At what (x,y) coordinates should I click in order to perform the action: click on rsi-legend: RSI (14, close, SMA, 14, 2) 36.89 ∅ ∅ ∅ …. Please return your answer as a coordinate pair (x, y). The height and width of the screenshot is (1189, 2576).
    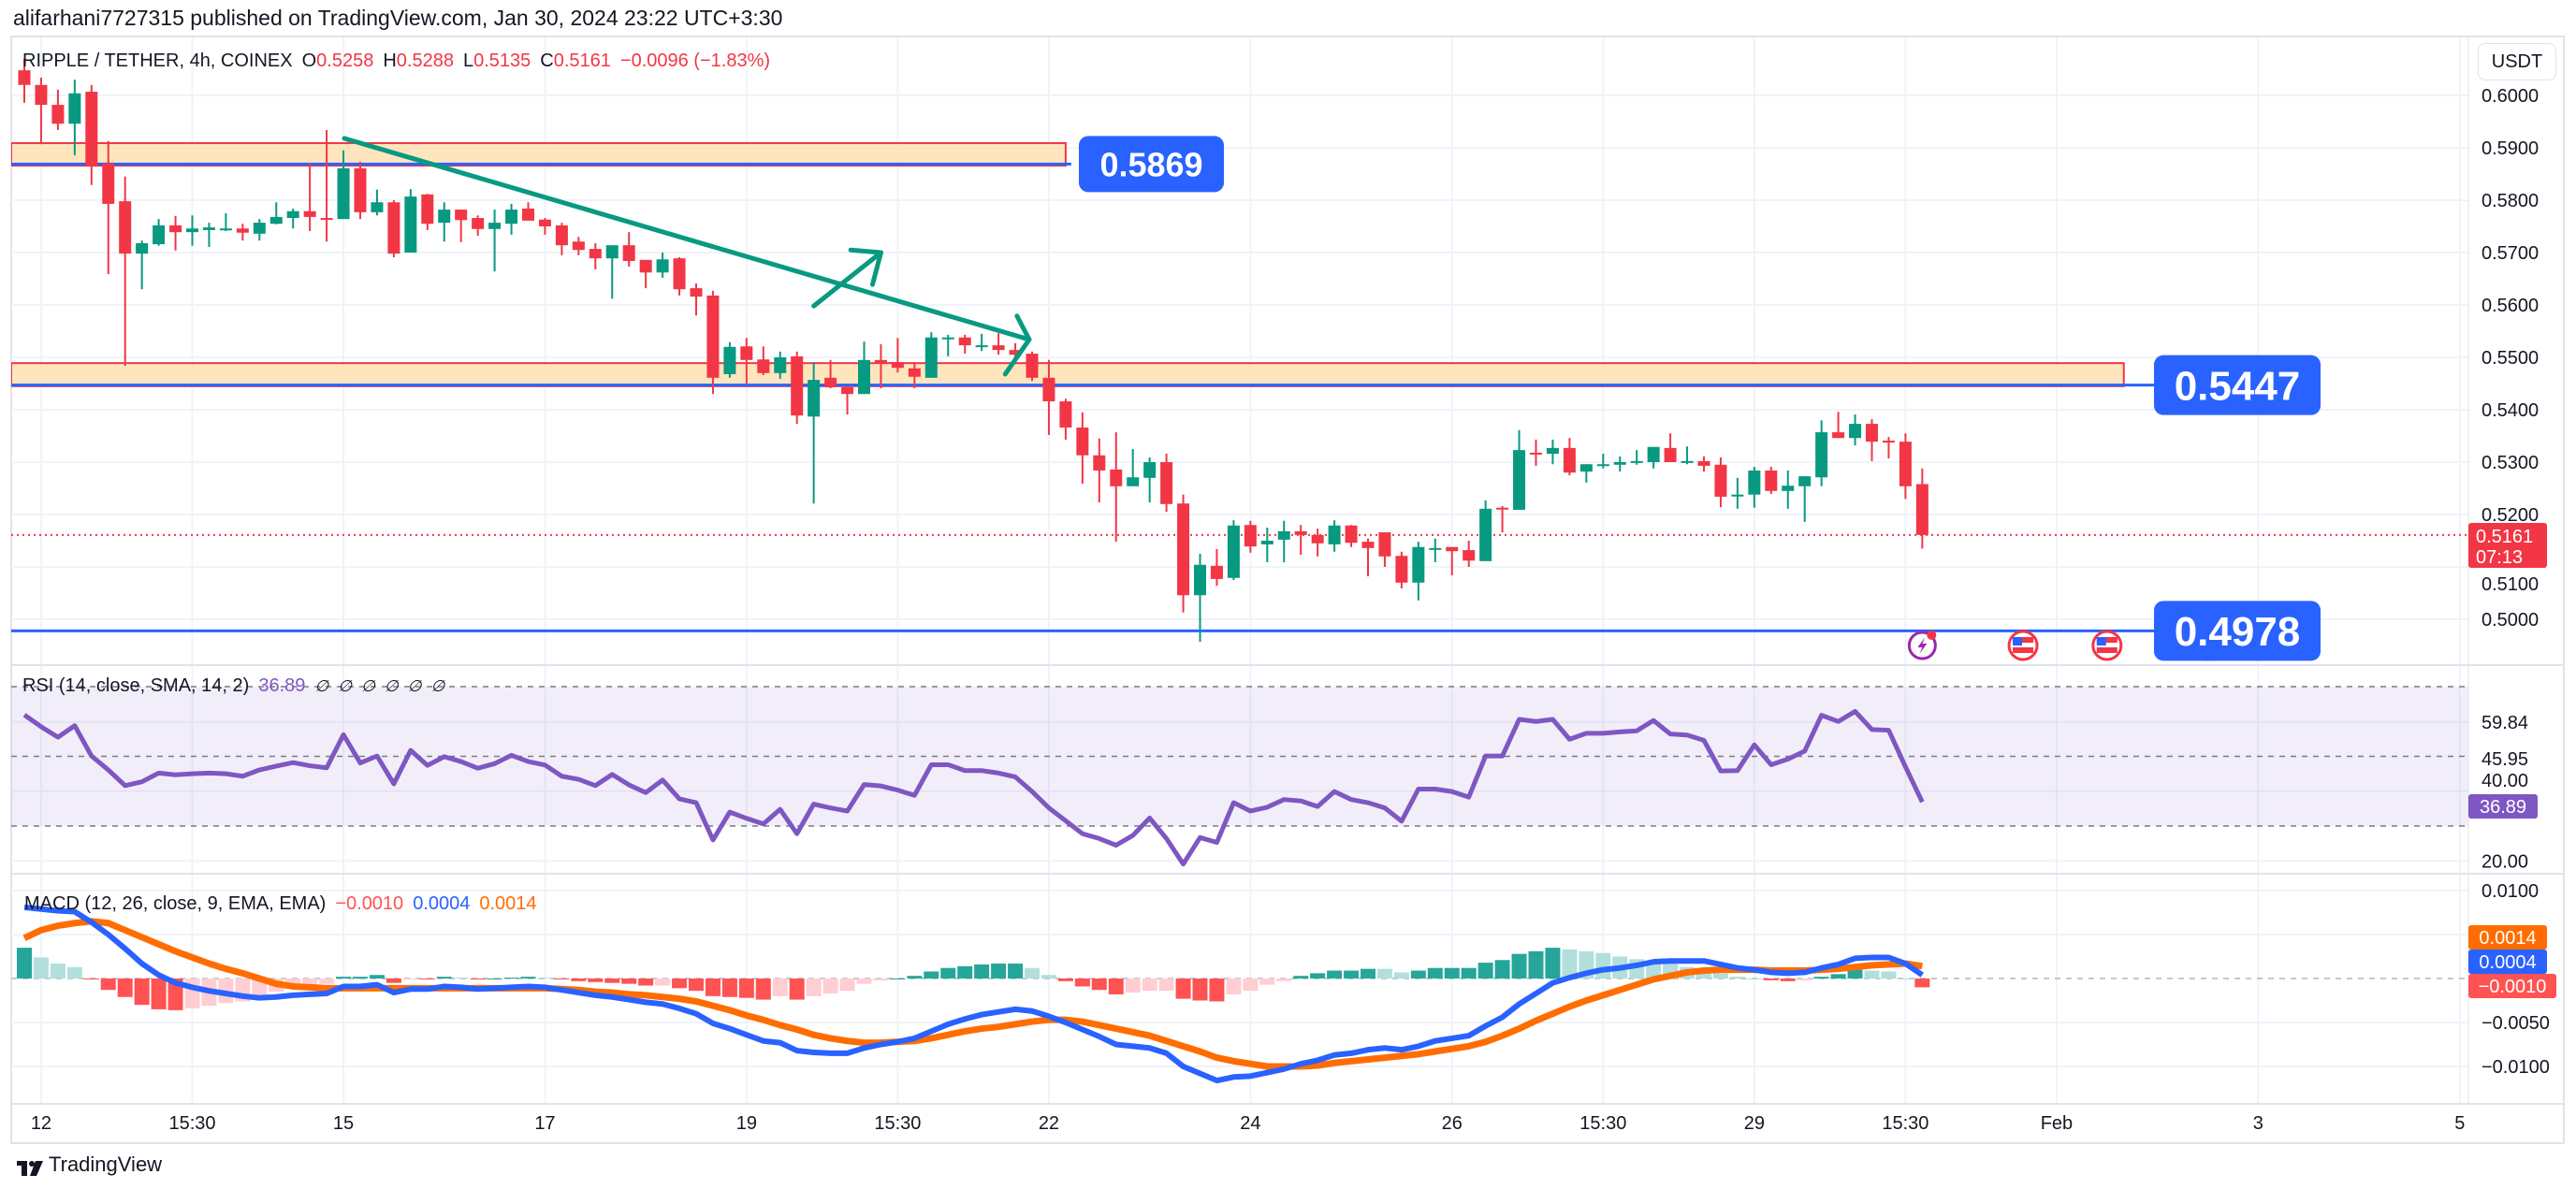
    Looking at the image, I should click on (233, 686).